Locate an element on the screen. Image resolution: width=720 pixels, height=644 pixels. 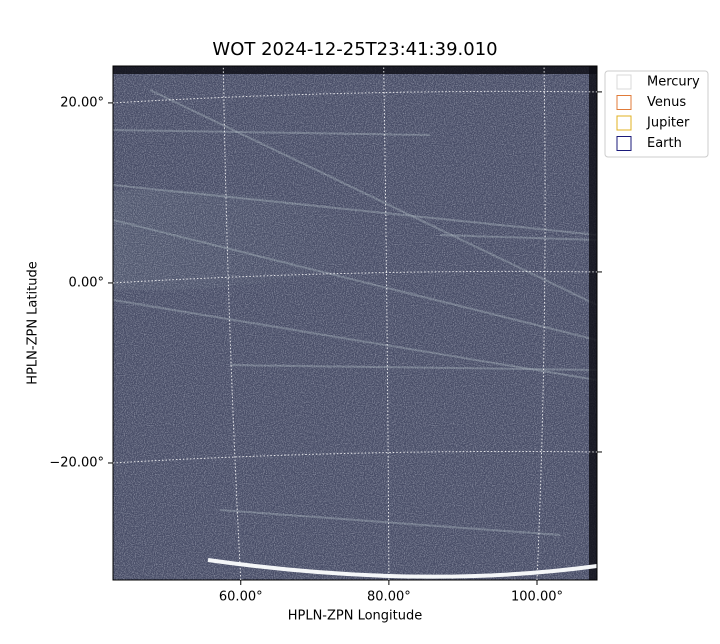
y-tick-label: −20.00° is located at coordinates (76, 462).